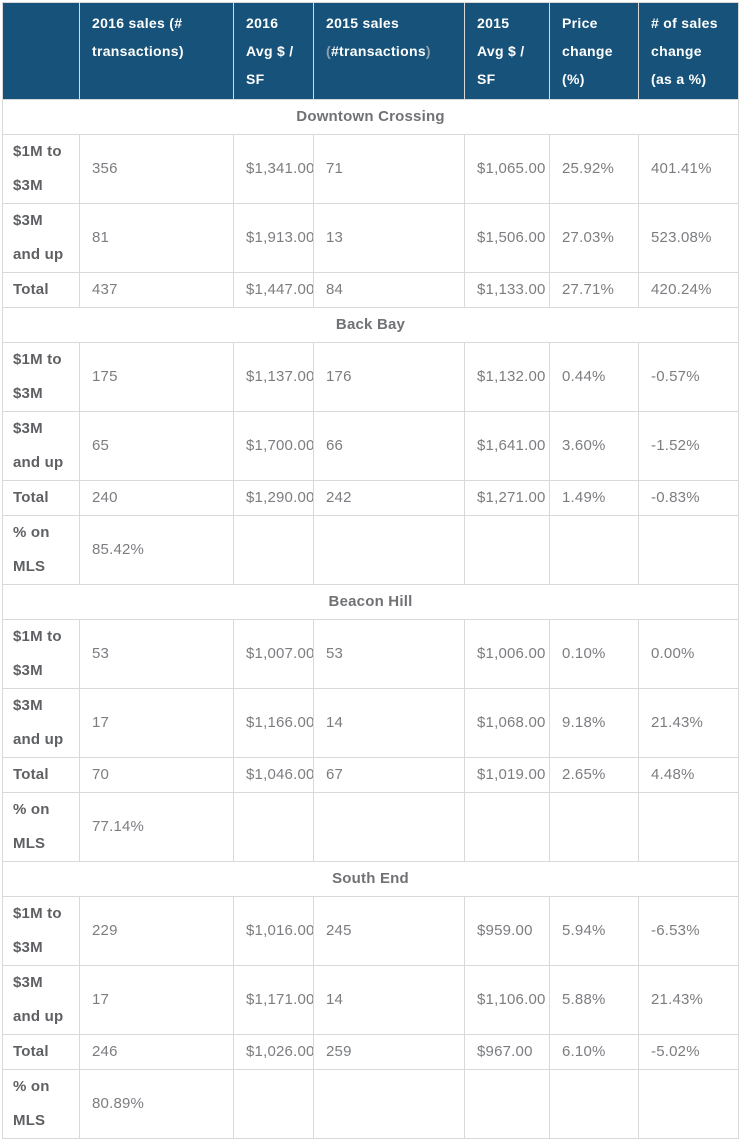  I want to click on cell-sales-change: -0.57%, so click(688, 377).